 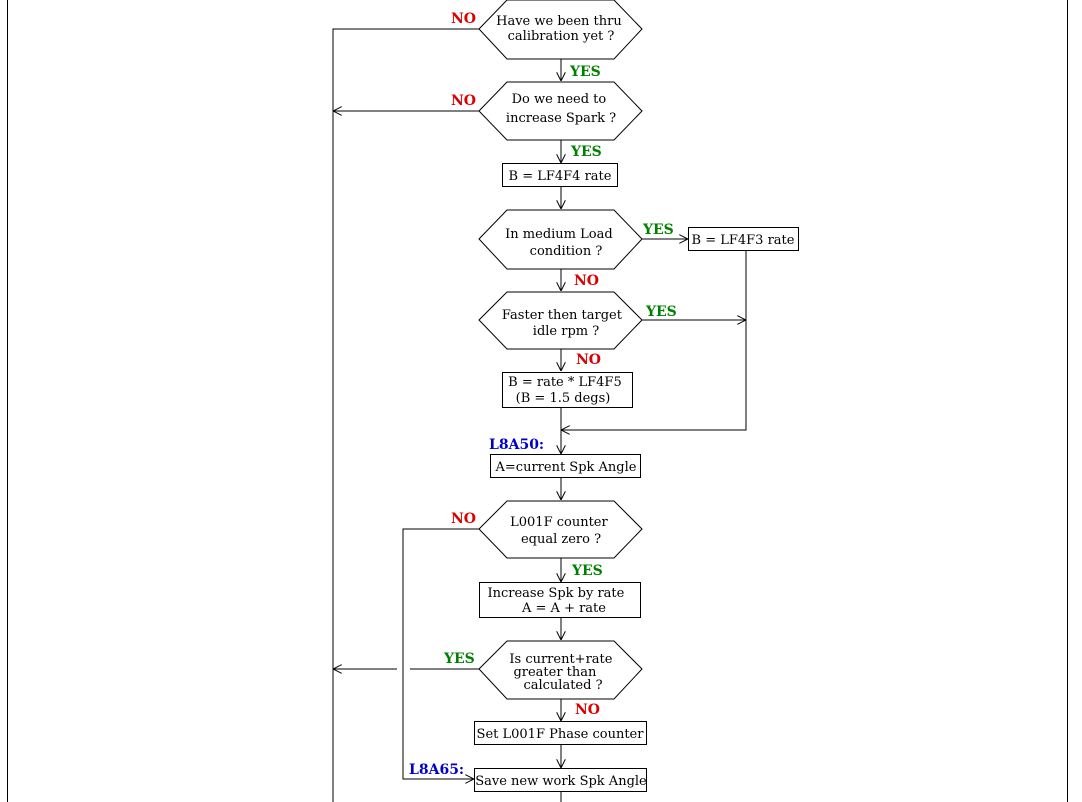 I want to click on decision-counter-zero: L001F counter equal zero ?, so click(x=560, y=529).